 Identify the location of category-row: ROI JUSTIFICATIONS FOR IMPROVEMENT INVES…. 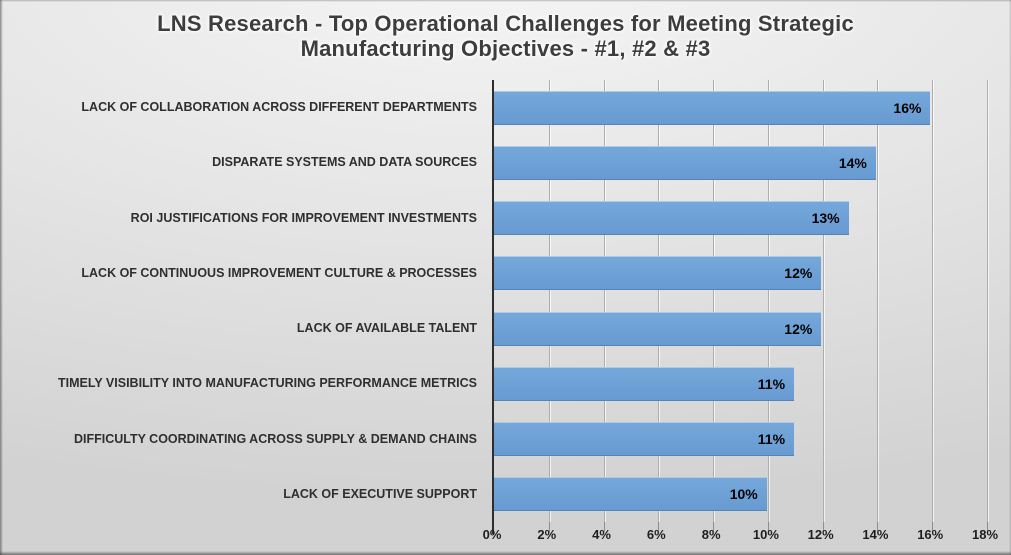
(244, 218).